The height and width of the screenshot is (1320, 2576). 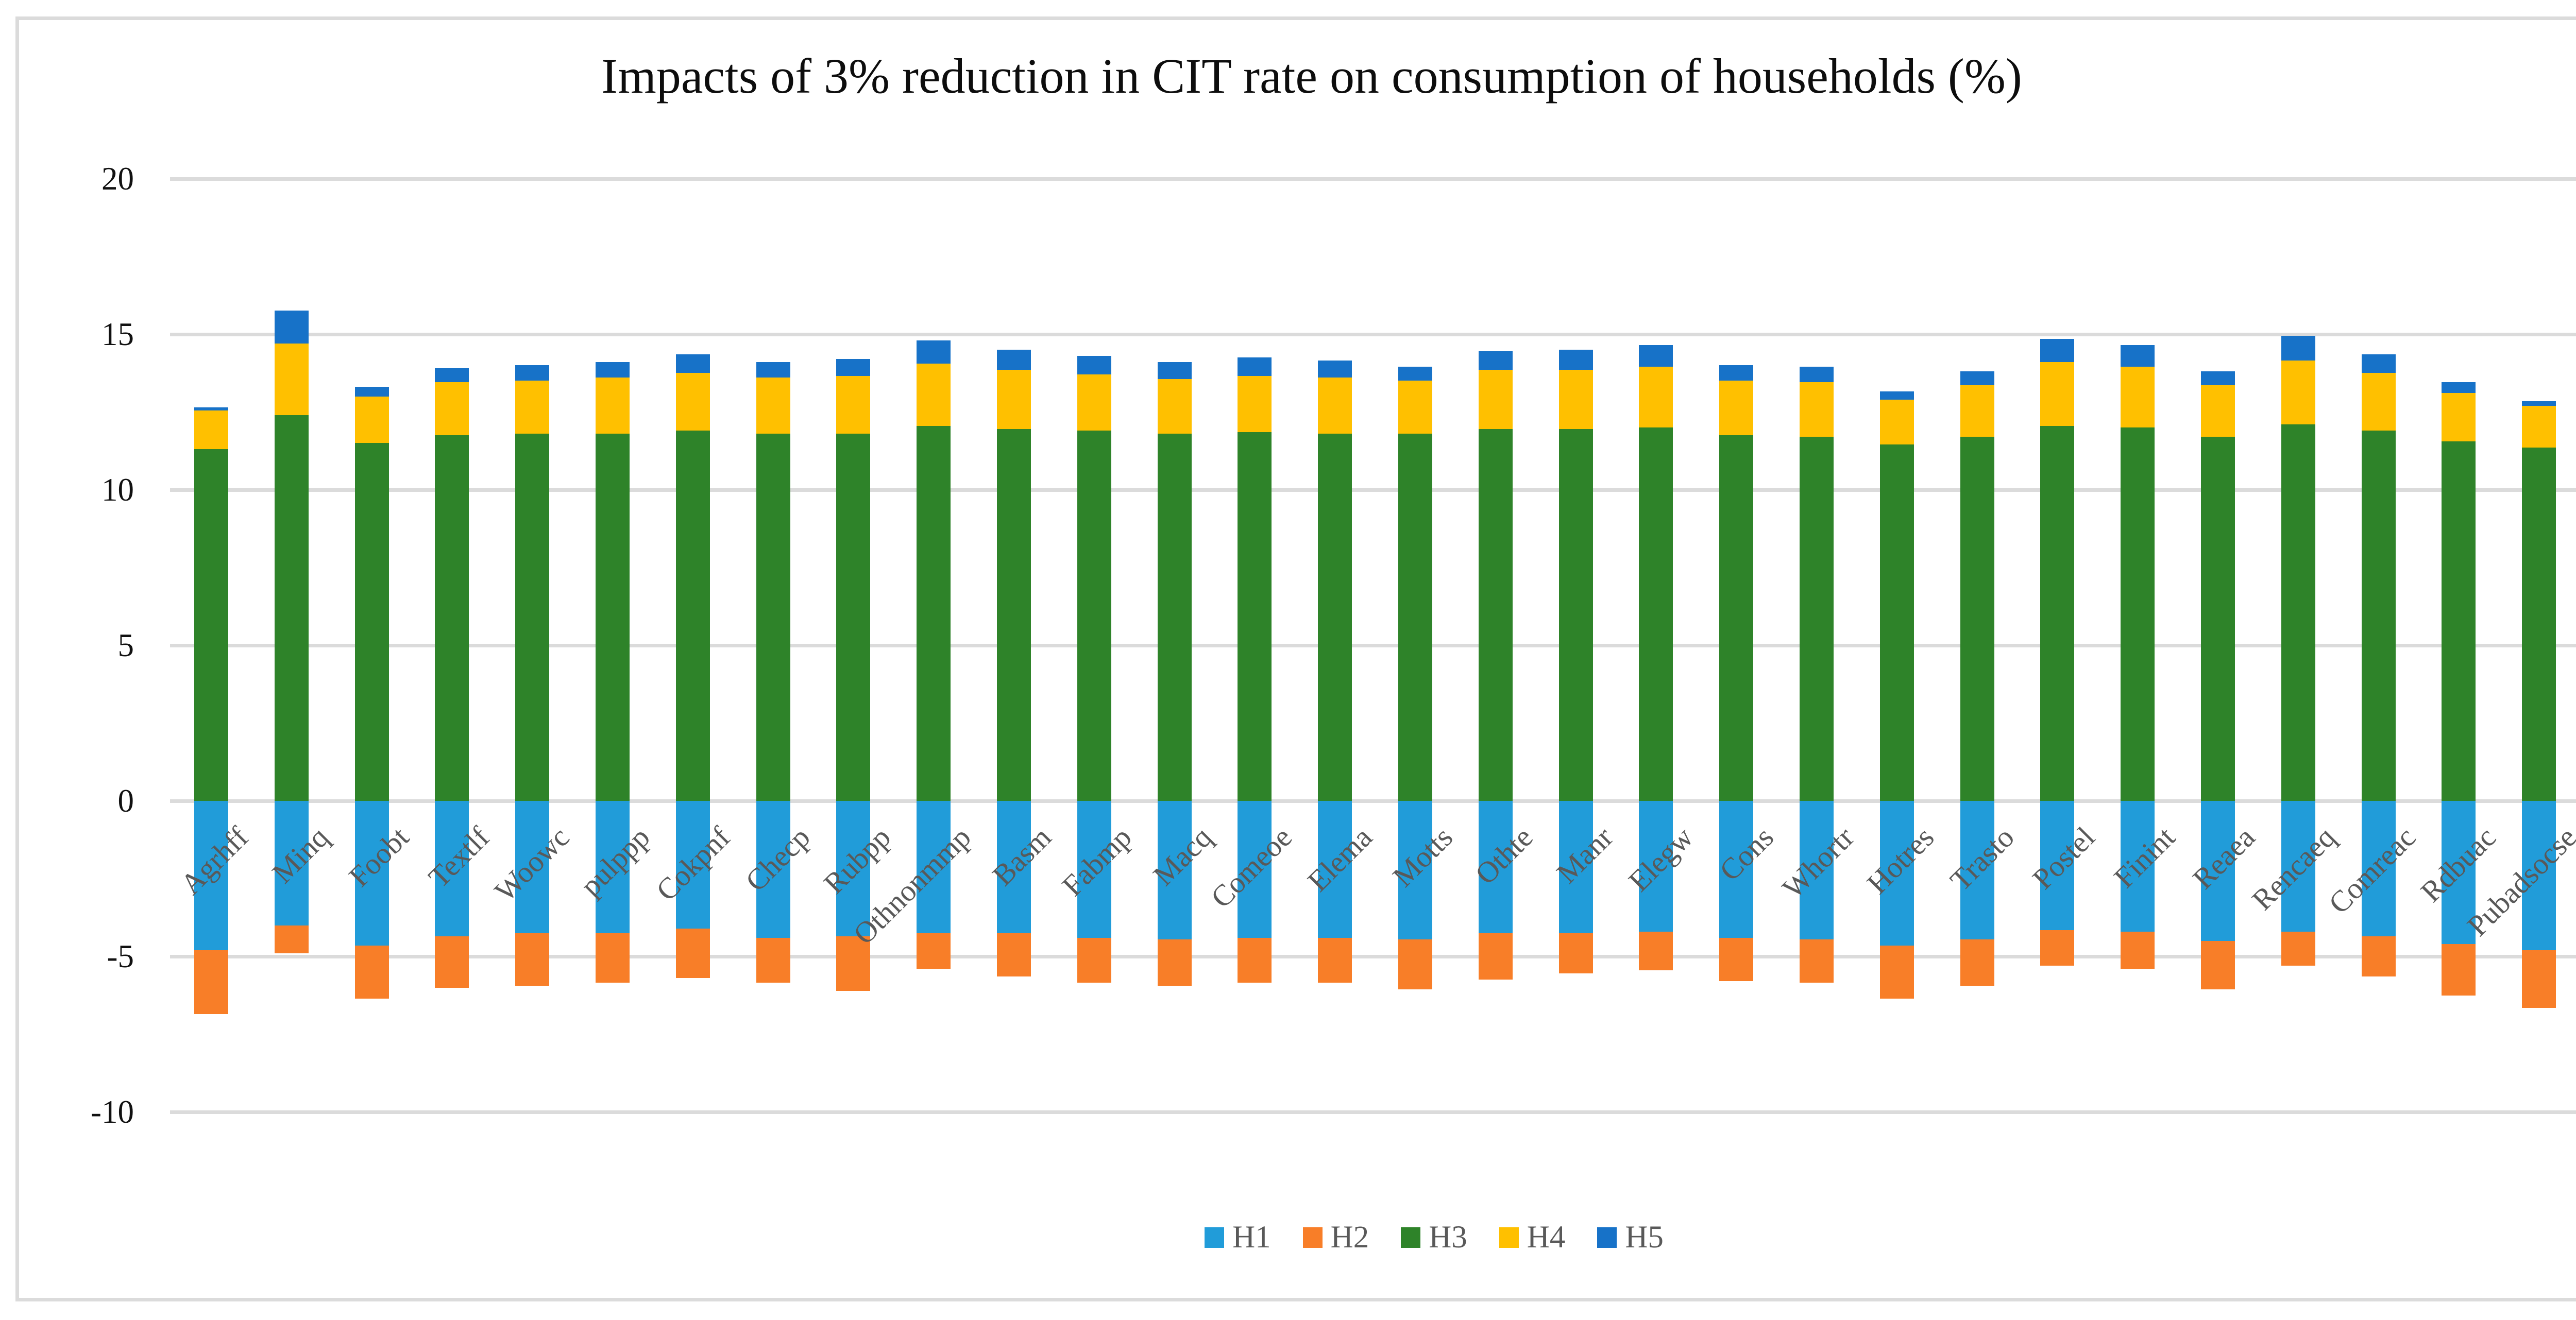 I want to click on bar-segment-H3-Rencaeq, so click(x=2298, y=612).